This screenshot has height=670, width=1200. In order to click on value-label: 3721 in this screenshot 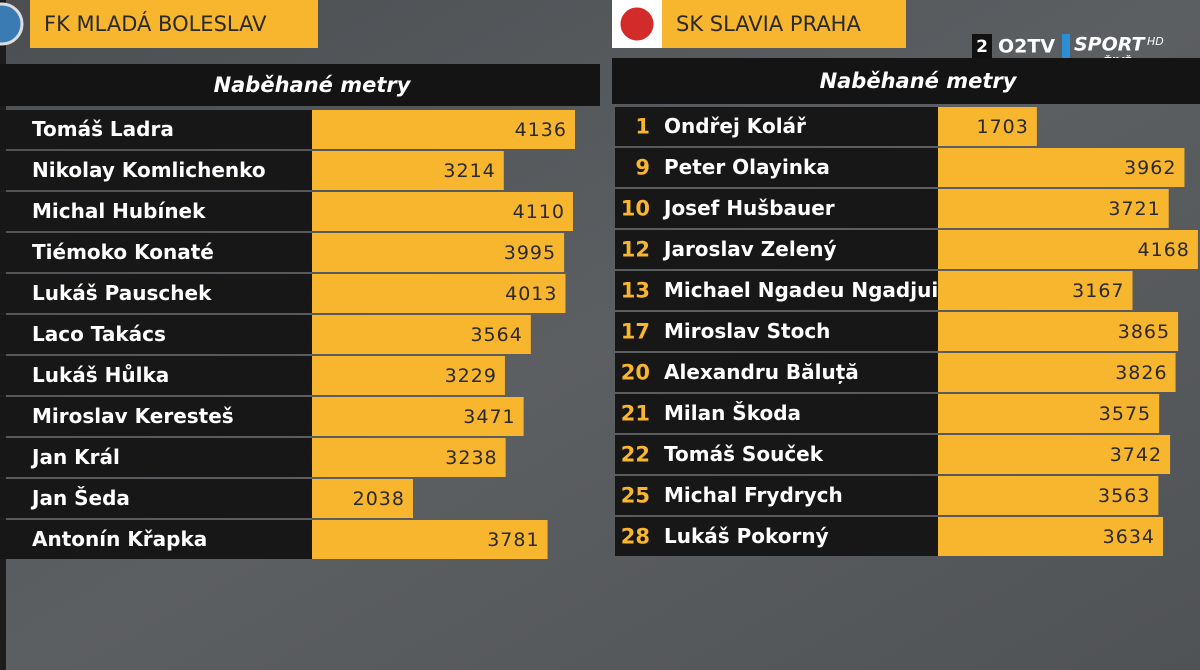, I will do `click(1134, 209)`.